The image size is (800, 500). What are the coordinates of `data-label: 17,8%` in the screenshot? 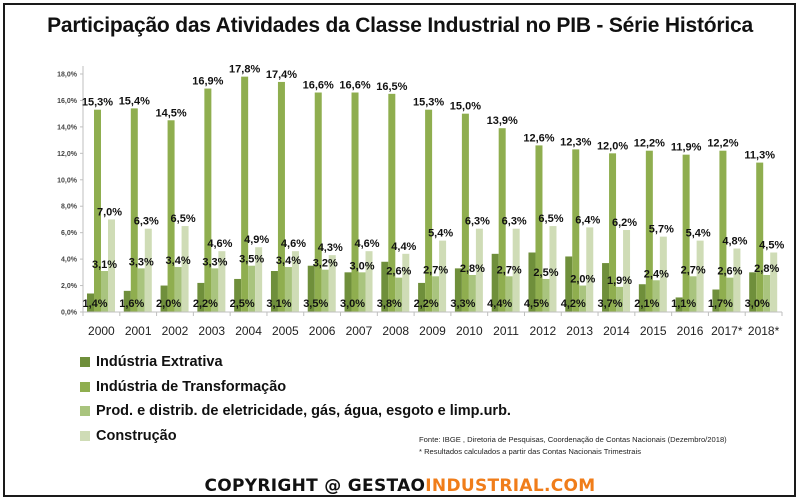 It's located at (244, 70).